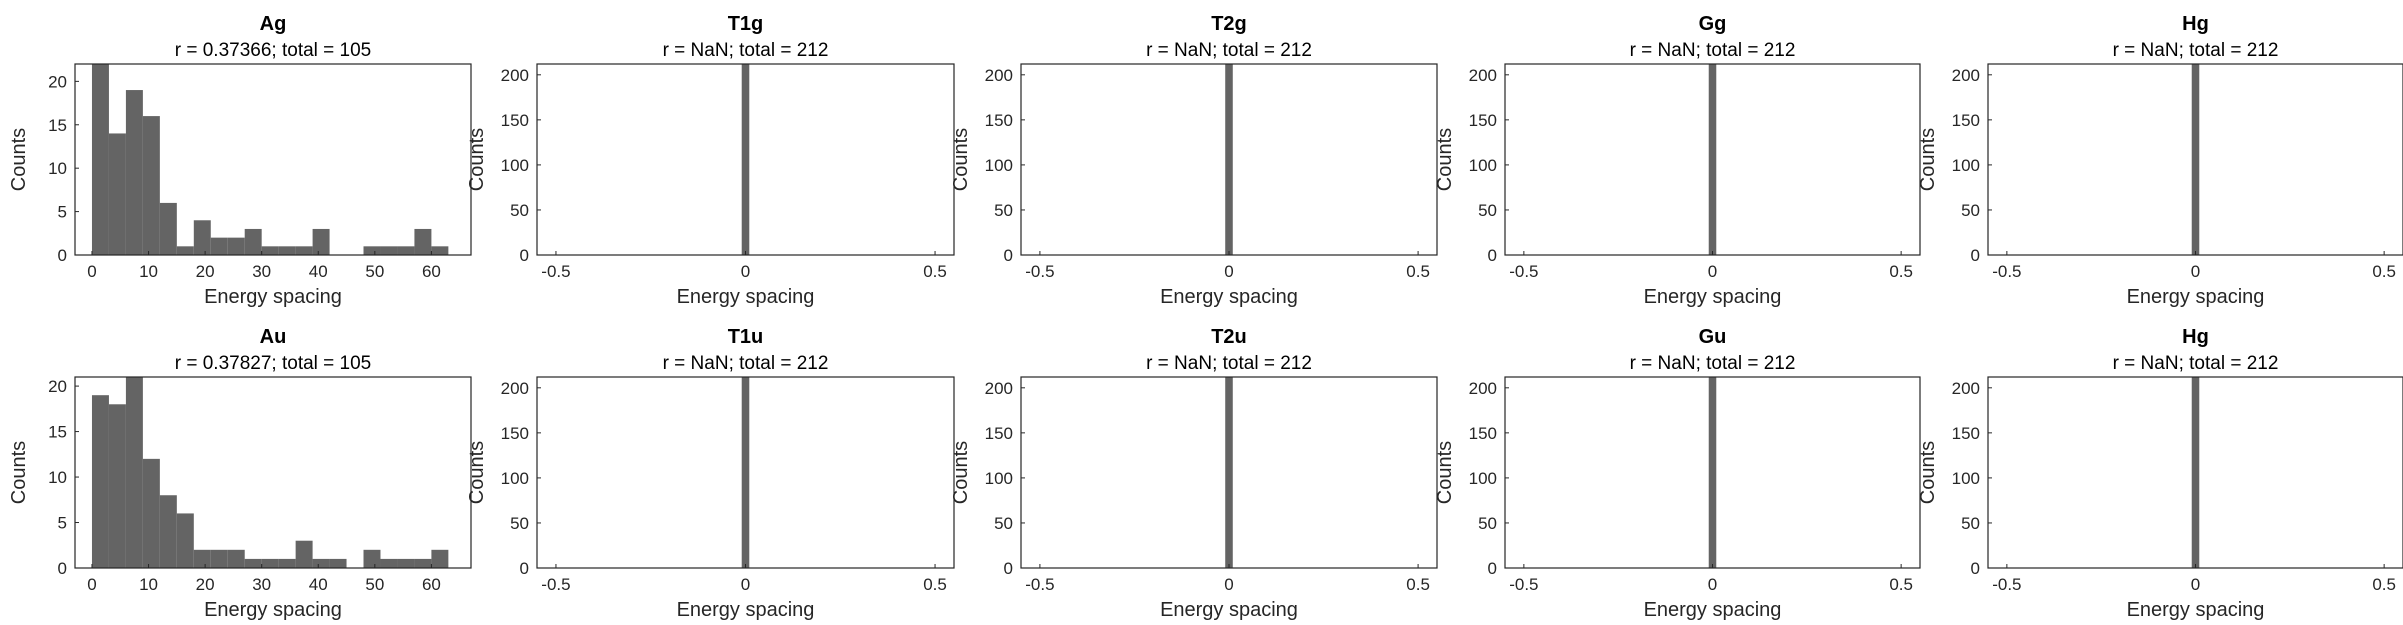 This screenshot has width=2403, height=625. What do you see at coordinates (261, 271) in the screenshot?
I see `panel-1-xtick-label: 30` at bounding box center [261, 271].